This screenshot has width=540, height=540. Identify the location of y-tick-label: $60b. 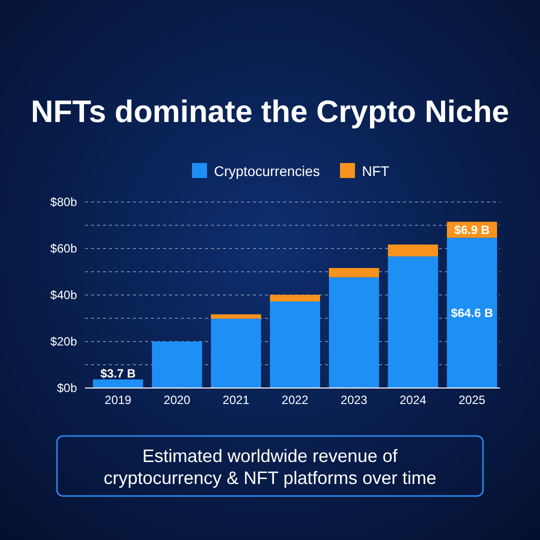
(64, 249).